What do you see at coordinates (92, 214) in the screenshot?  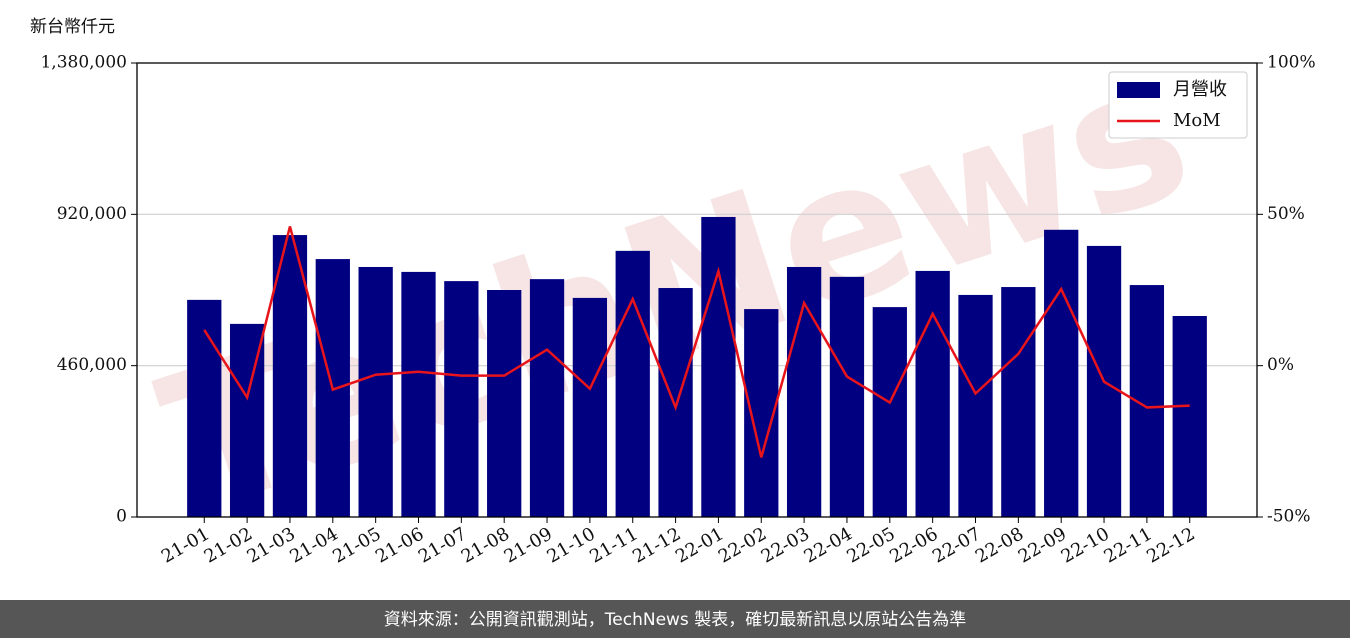 I see `y-tick-label: 920,000` at bounding box center [92, 214].